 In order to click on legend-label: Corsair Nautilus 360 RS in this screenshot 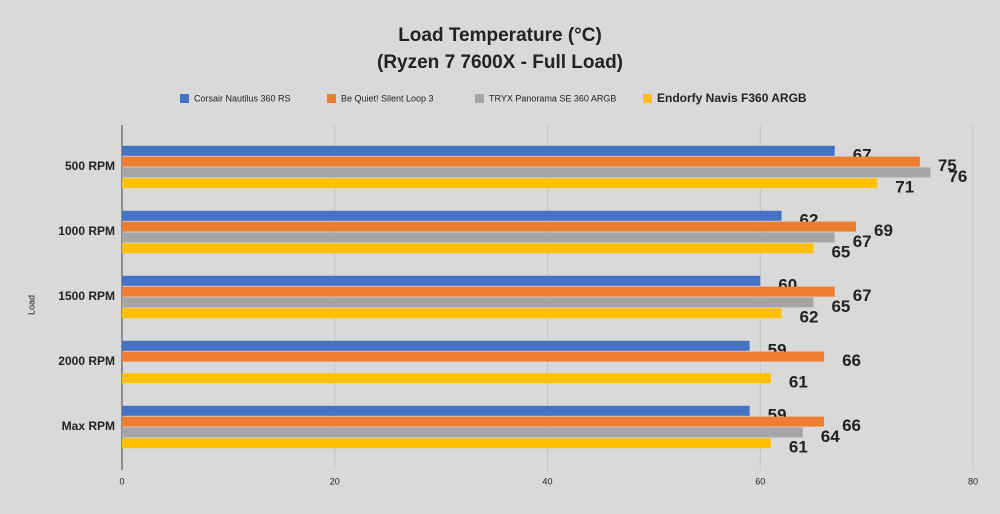, I will do `click(242, 98)`.